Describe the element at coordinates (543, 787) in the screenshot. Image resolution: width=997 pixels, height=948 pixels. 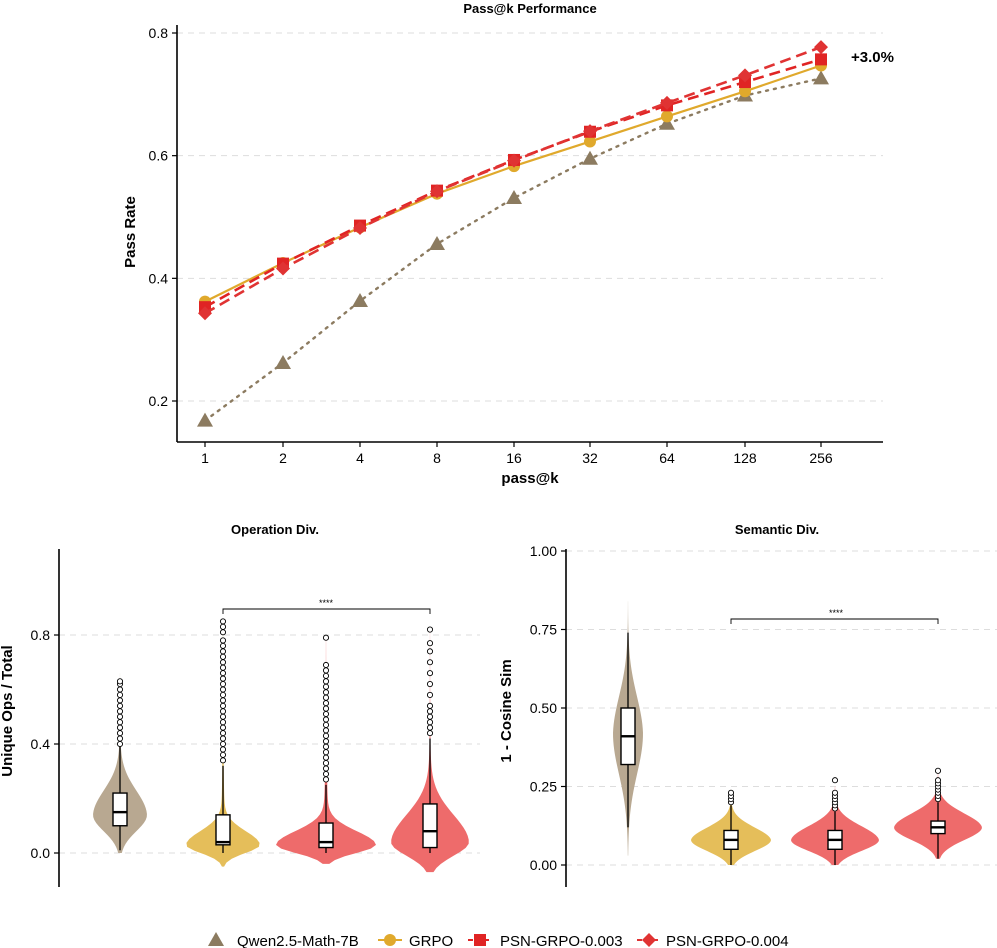
I see `y-tick-label: 0.25` at that location.